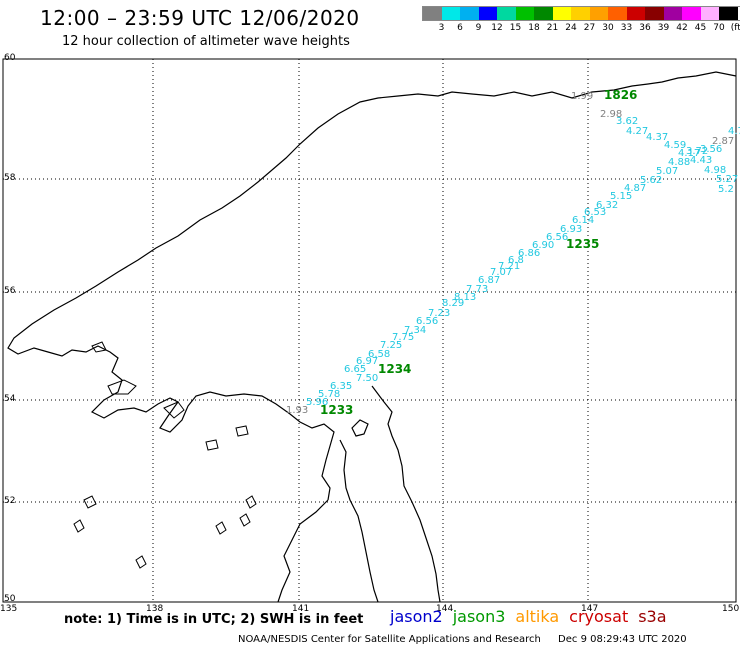 The width and height of the screenshot is (740, 650). Describe the element at coordinates (571, 229) in the screenshot. I see `swh-reading: 6.93` at that location.